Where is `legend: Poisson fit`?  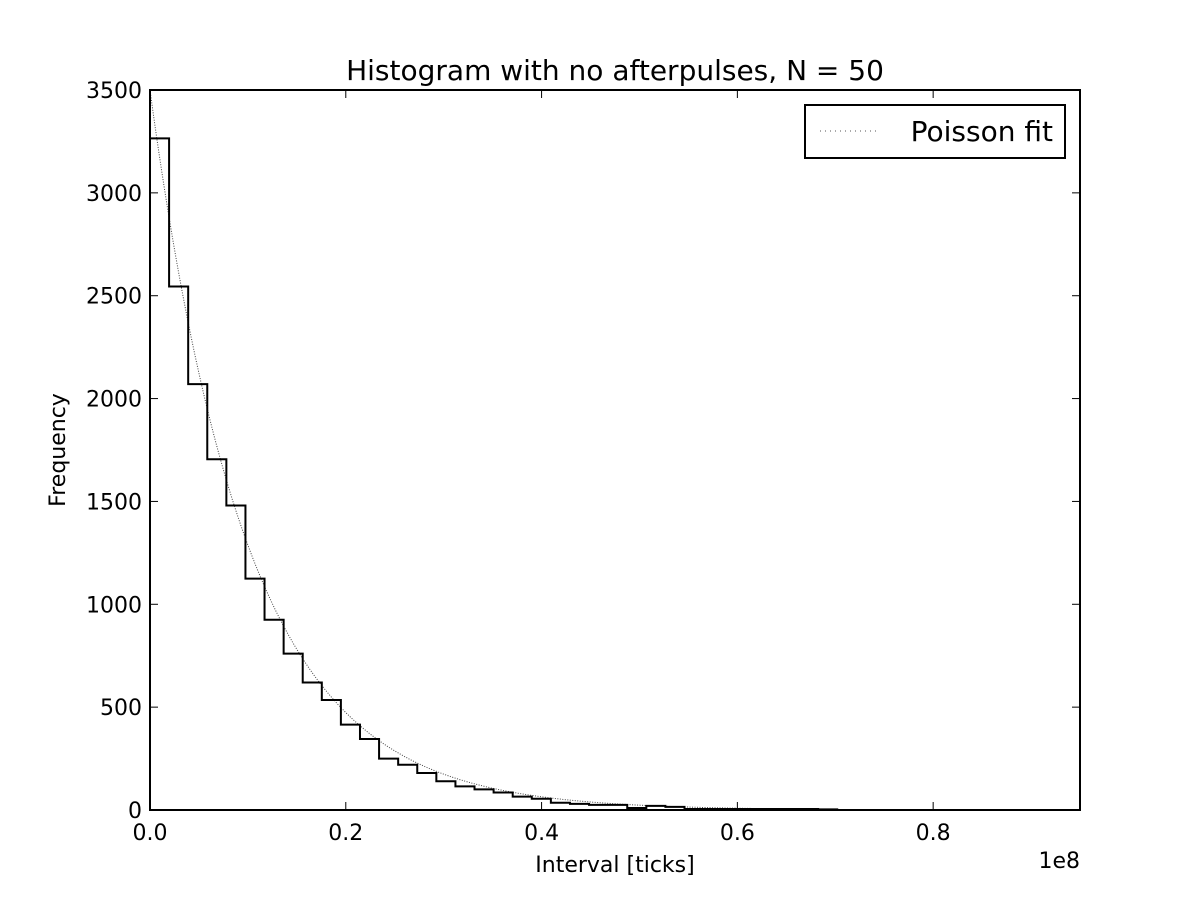
legend: Poisson fit is located at coordinates (935, 131).